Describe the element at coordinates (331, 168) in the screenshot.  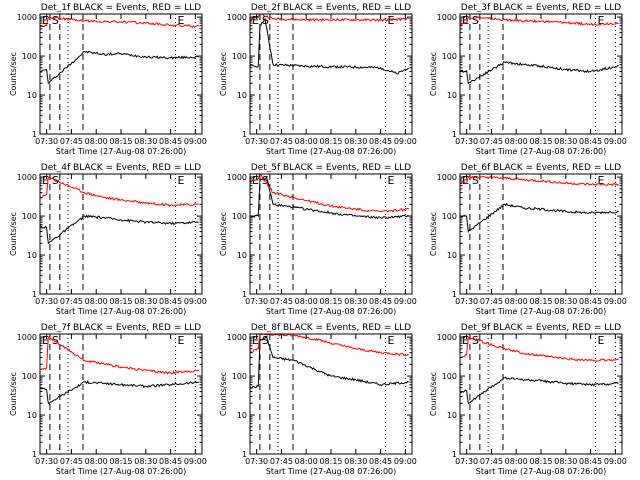
I see `panel-title: Det_5f BLACK = Events, RED = LLD` at that location.